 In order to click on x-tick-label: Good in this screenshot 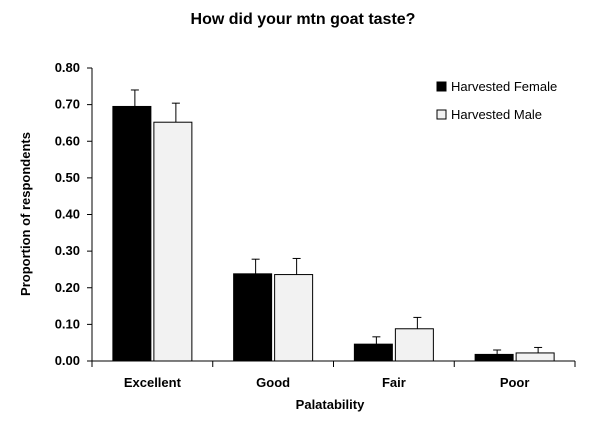, I will do `click(273, 382)`.